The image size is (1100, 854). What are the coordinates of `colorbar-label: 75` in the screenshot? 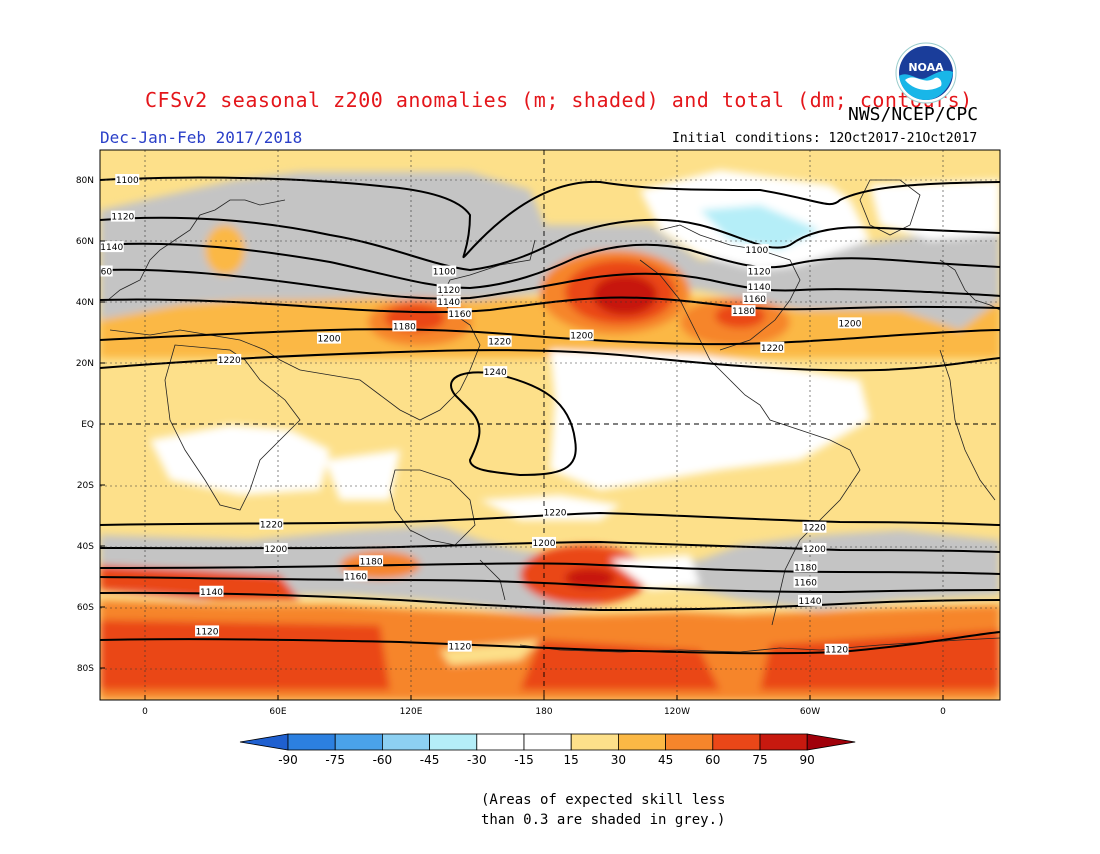 It's located at (759, 760).